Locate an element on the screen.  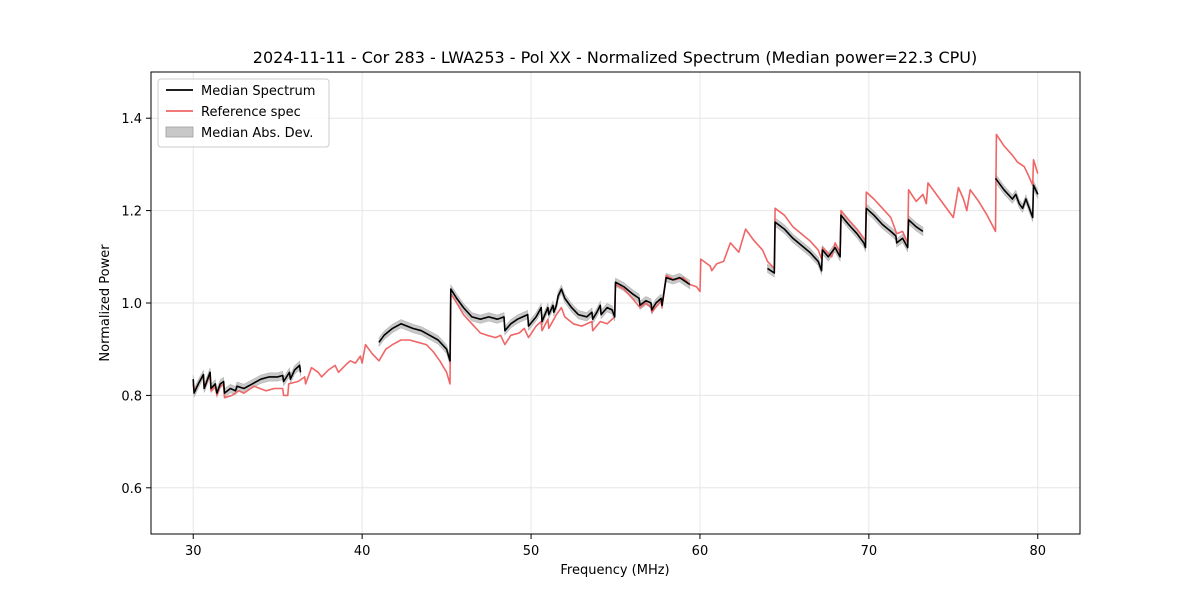
legend-median-label: Median Spectrum is located at coordinates (258, 91).